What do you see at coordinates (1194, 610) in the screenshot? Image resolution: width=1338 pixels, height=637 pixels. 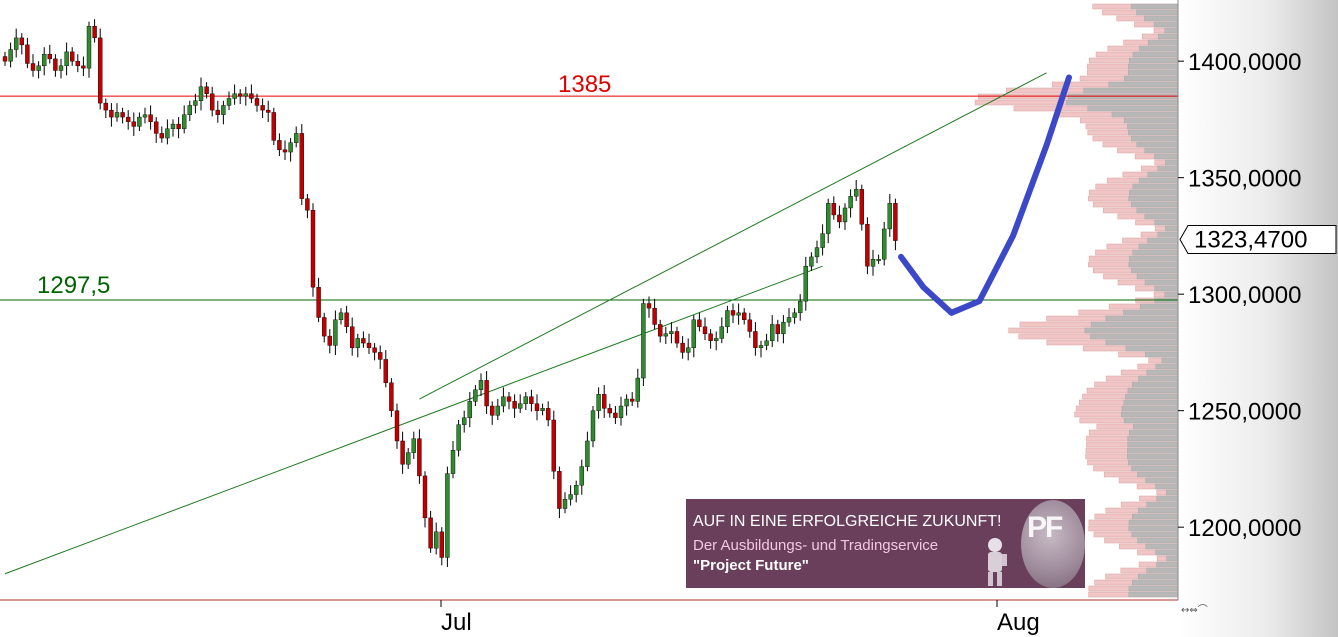 I see `scroll-zoom-icons: ↔⇔⌒` at bounding box center [1194, 610].